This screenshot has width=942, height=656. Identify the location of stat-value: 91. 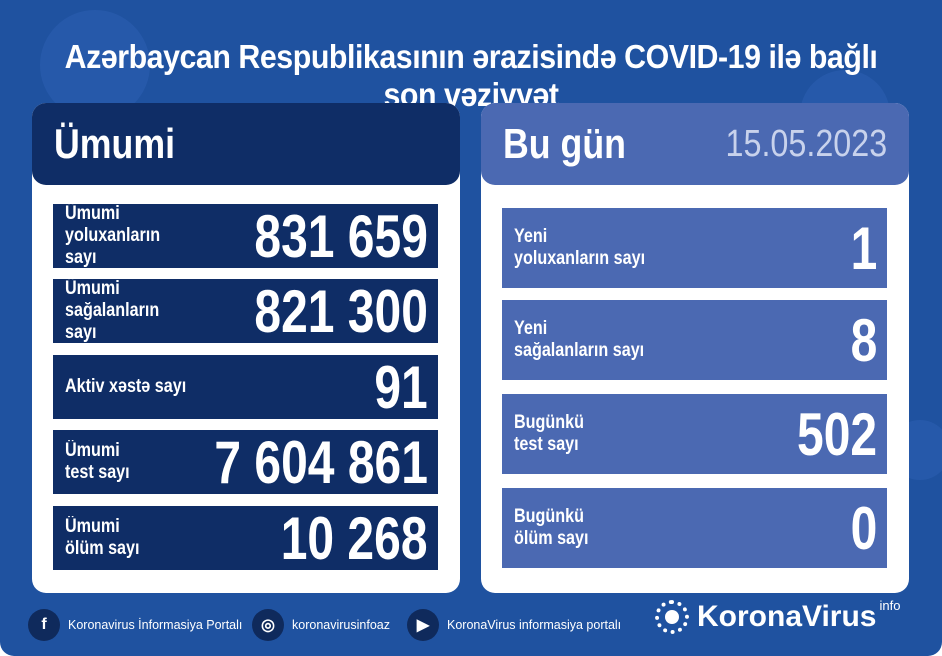
(401, 387).